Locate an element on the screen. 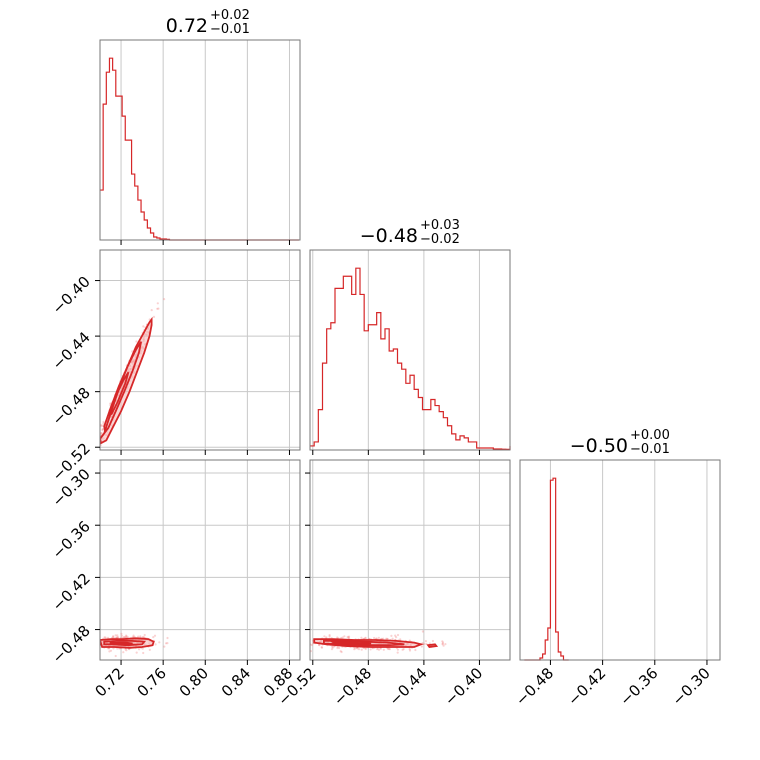  title-value: −0.48 is located at coordinates (389, 236).